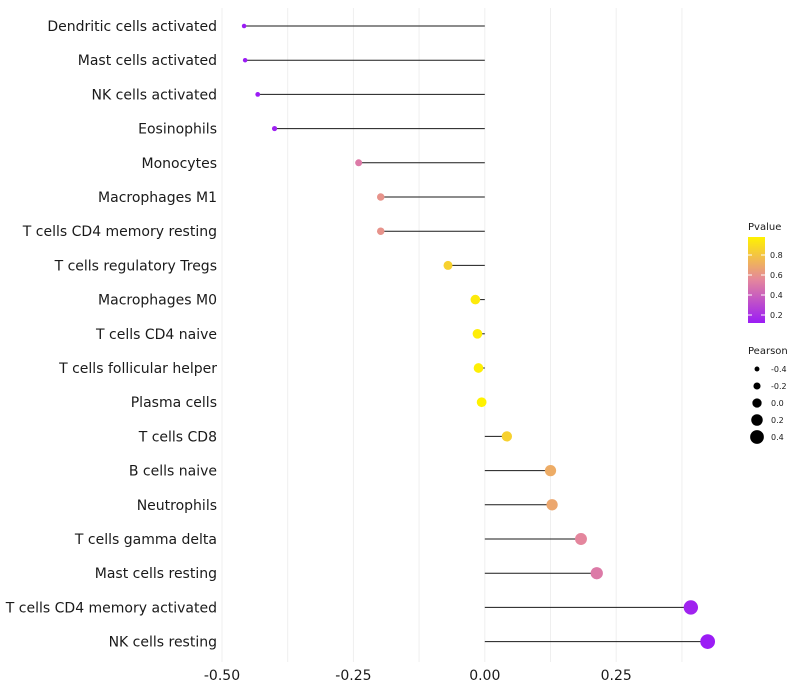 The width and height of the screenshot is (800, 700). What do you see at coordinates (768, 395) in the screenshot?
I see `pearson-legend: Pearson -0.4 -0.2 0.0 0.2 0.4` at bounding box center [768, 395].